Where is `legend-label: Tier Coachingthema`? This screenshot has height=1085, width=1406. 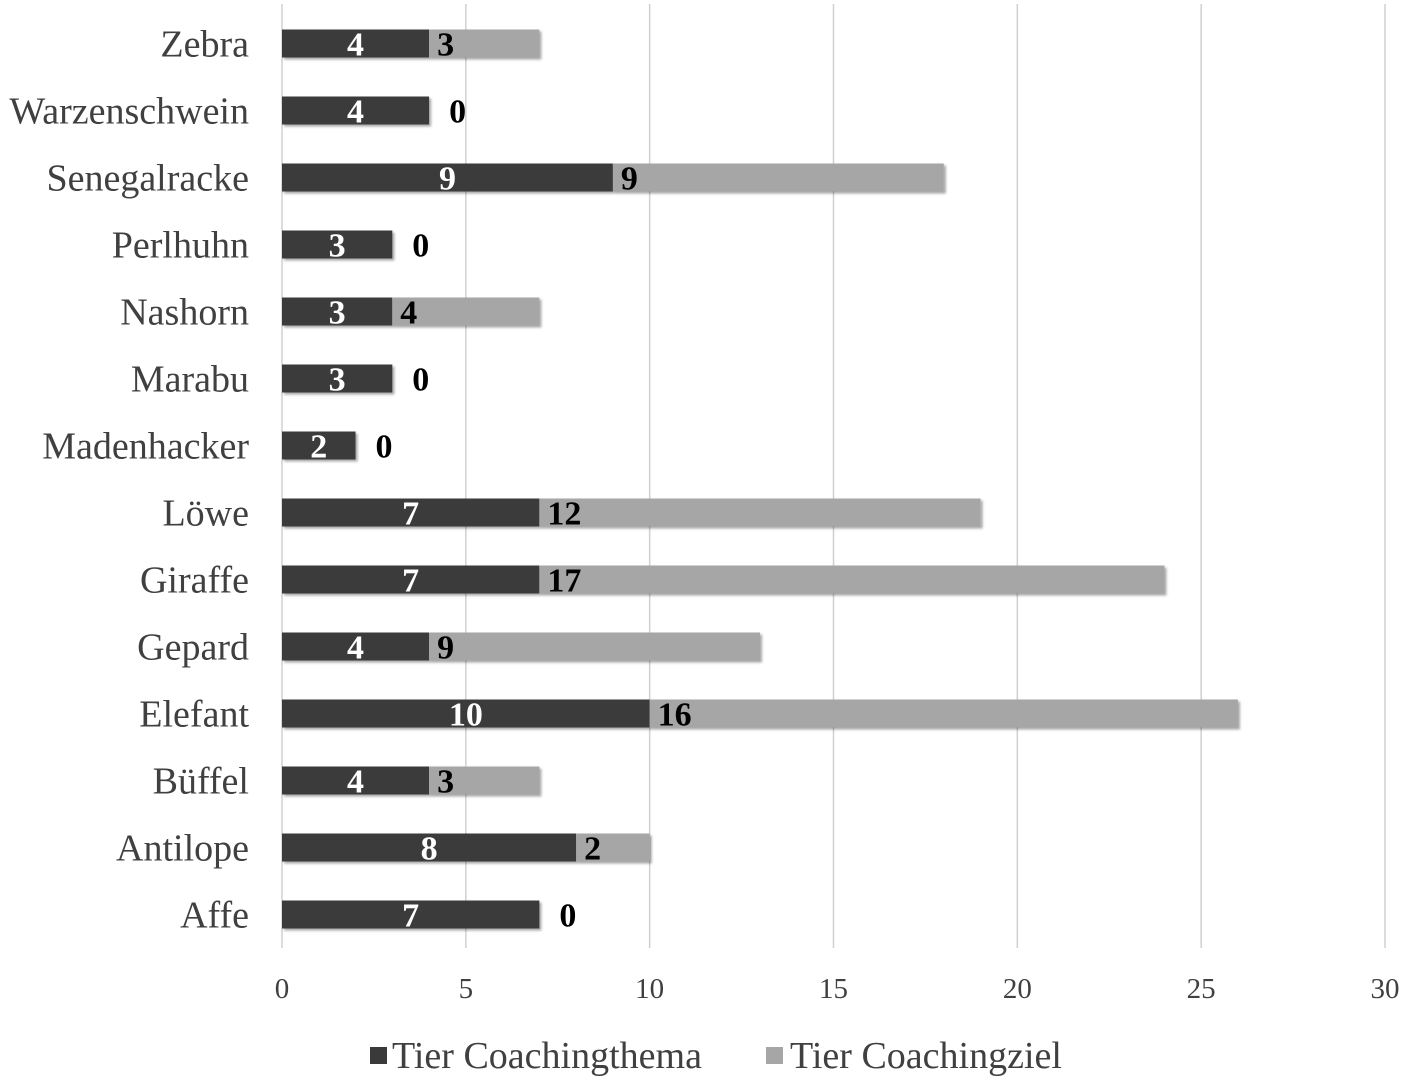 legend-label: Tier Coachingthema is located at coordinates (547, 1056).